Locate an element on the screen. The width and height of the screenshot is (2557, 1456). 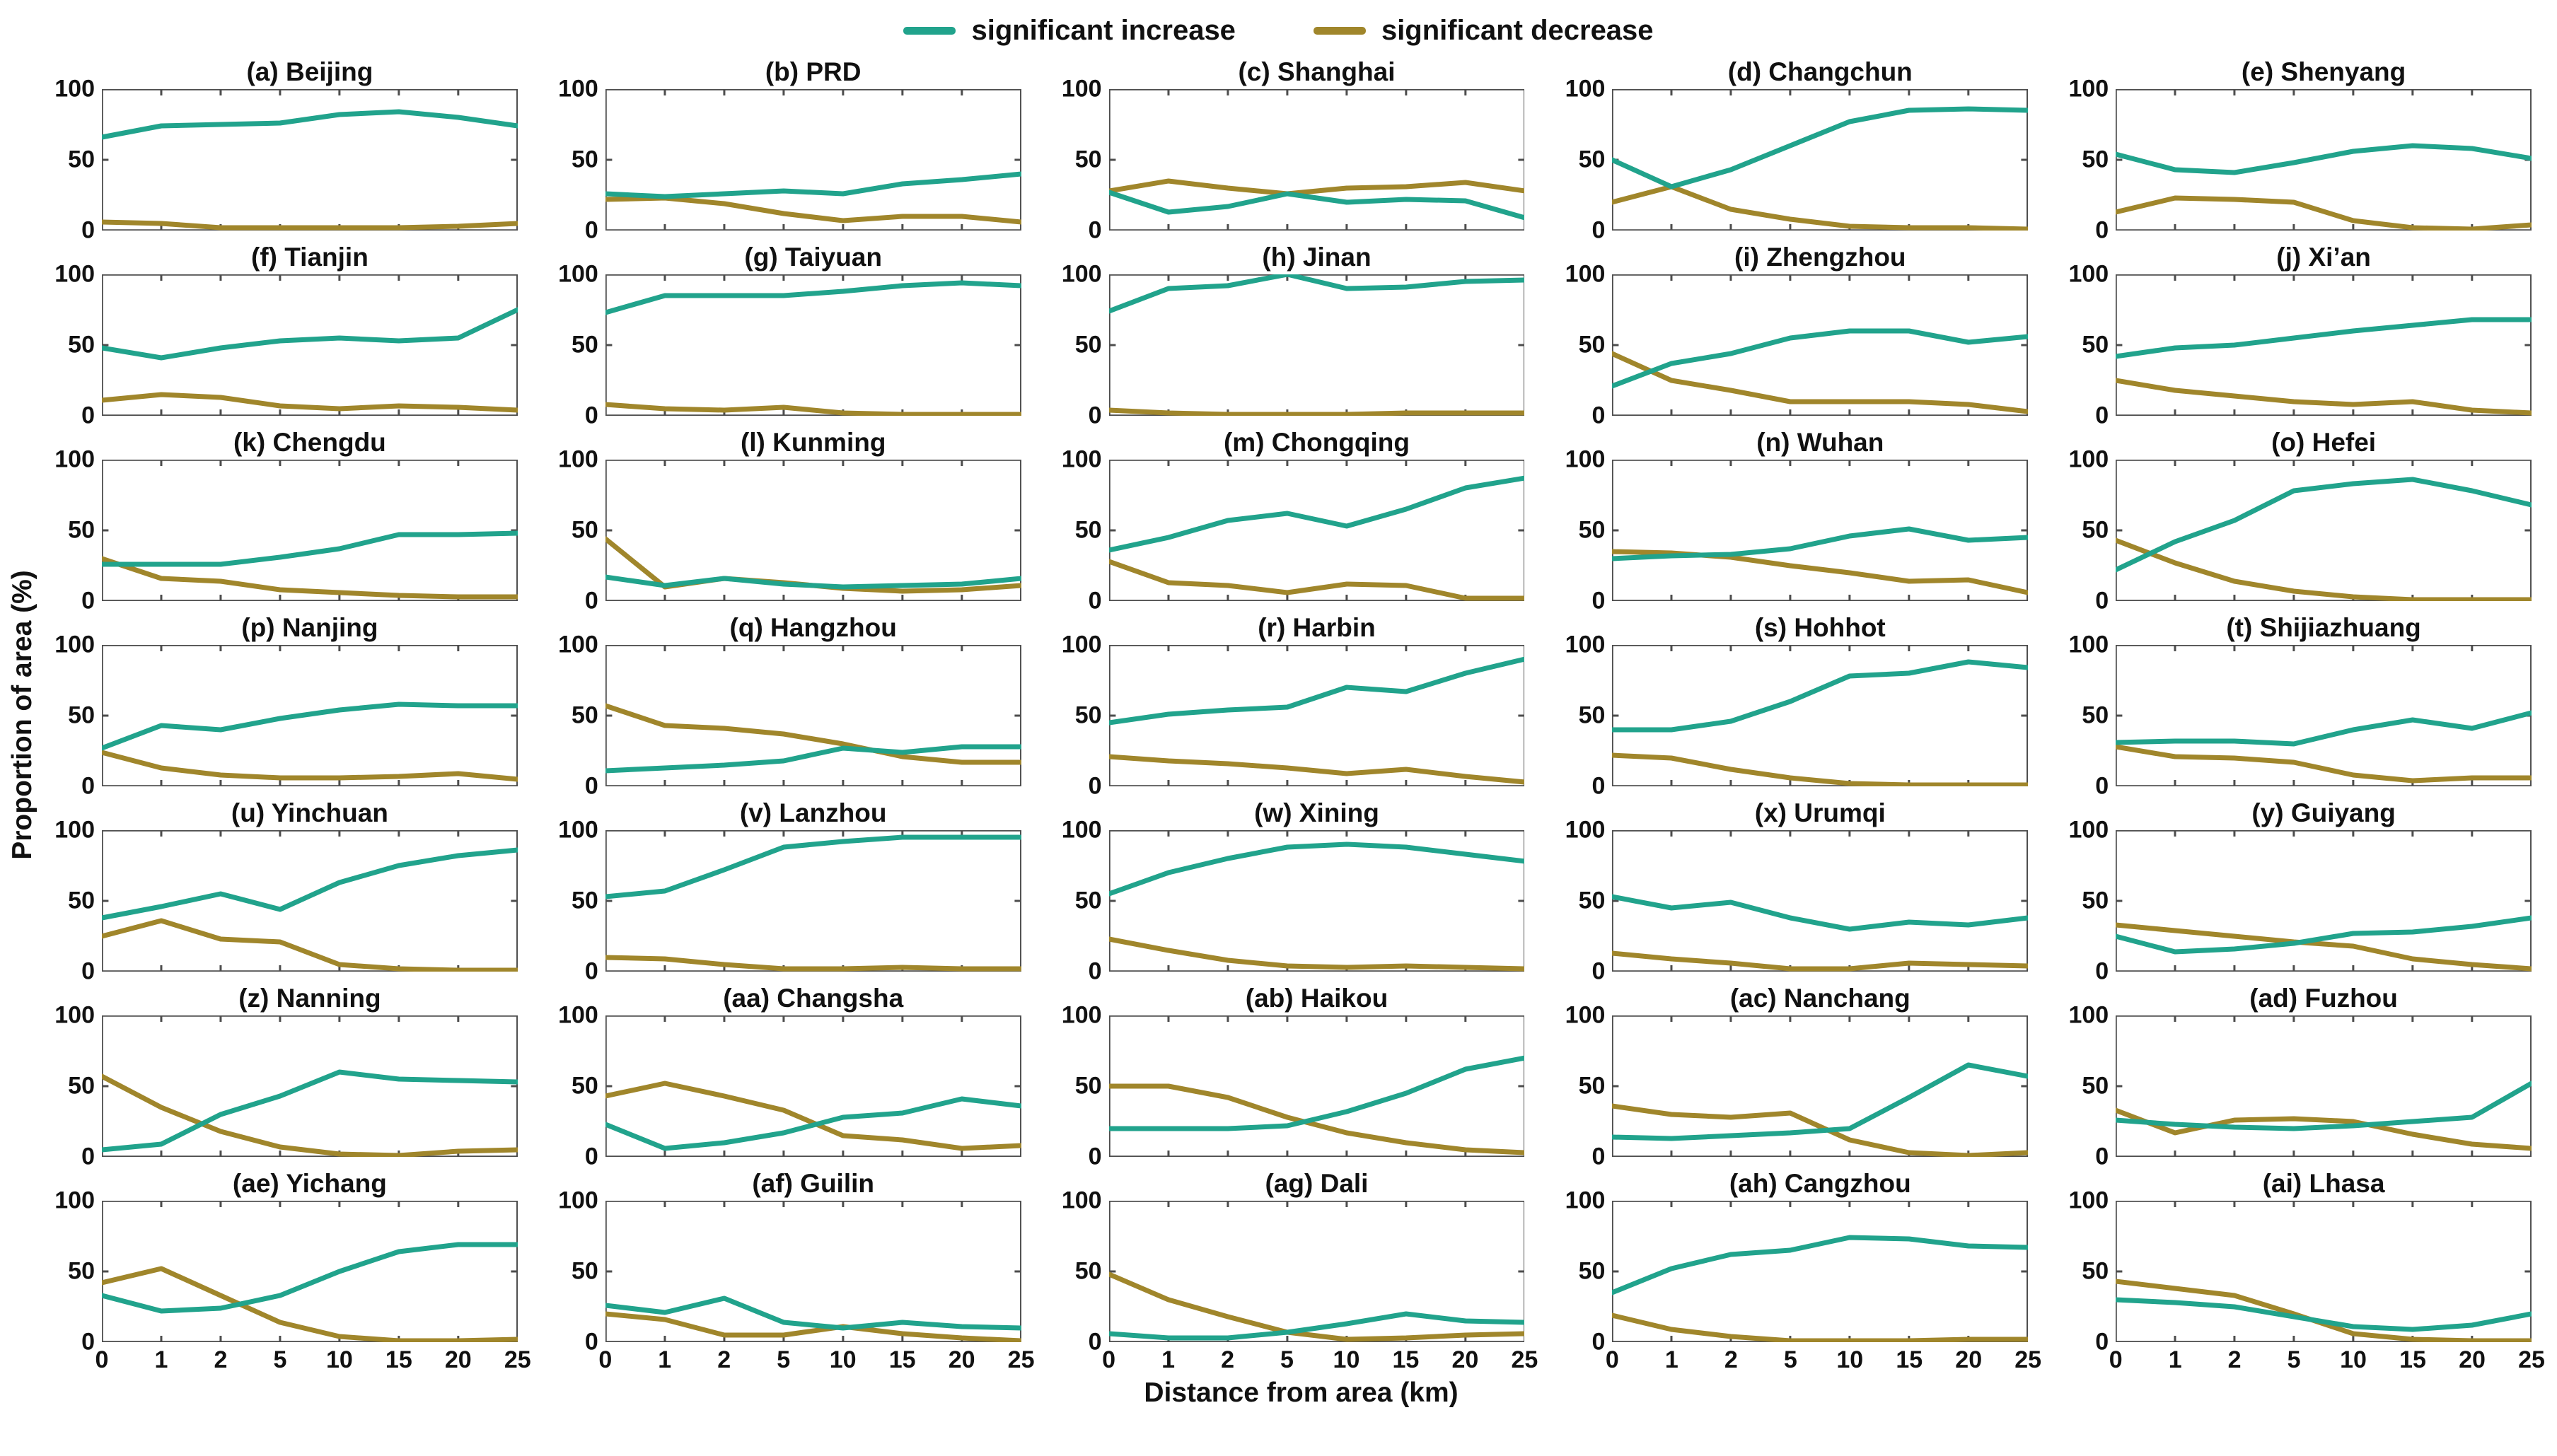
subplot--b-prd: (b) PRD 100 50 0 is located at coordinates (785, 150).